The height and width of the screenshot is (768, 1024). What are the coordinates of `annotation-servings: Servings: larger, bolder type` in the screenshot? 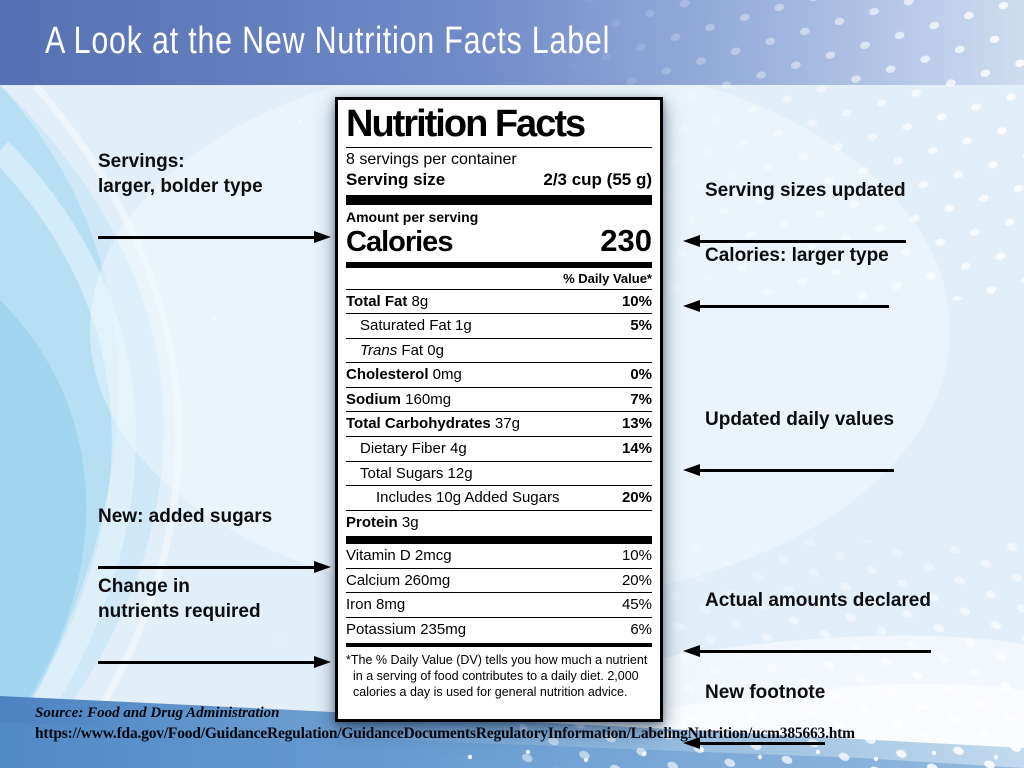 It's located at (214, 196).